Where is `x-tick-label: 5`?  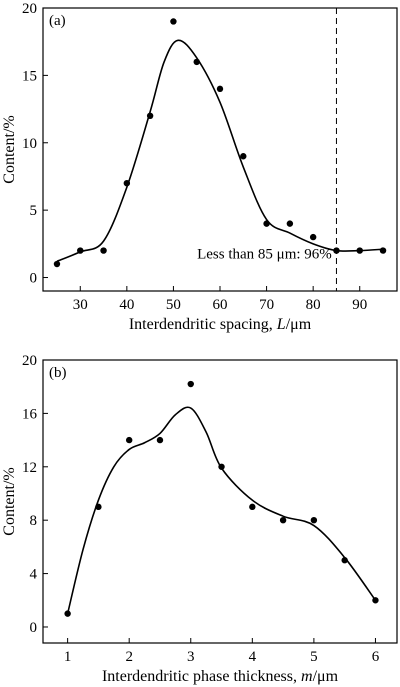
x-tick-label: 5 is located at coordinates (314, 657).